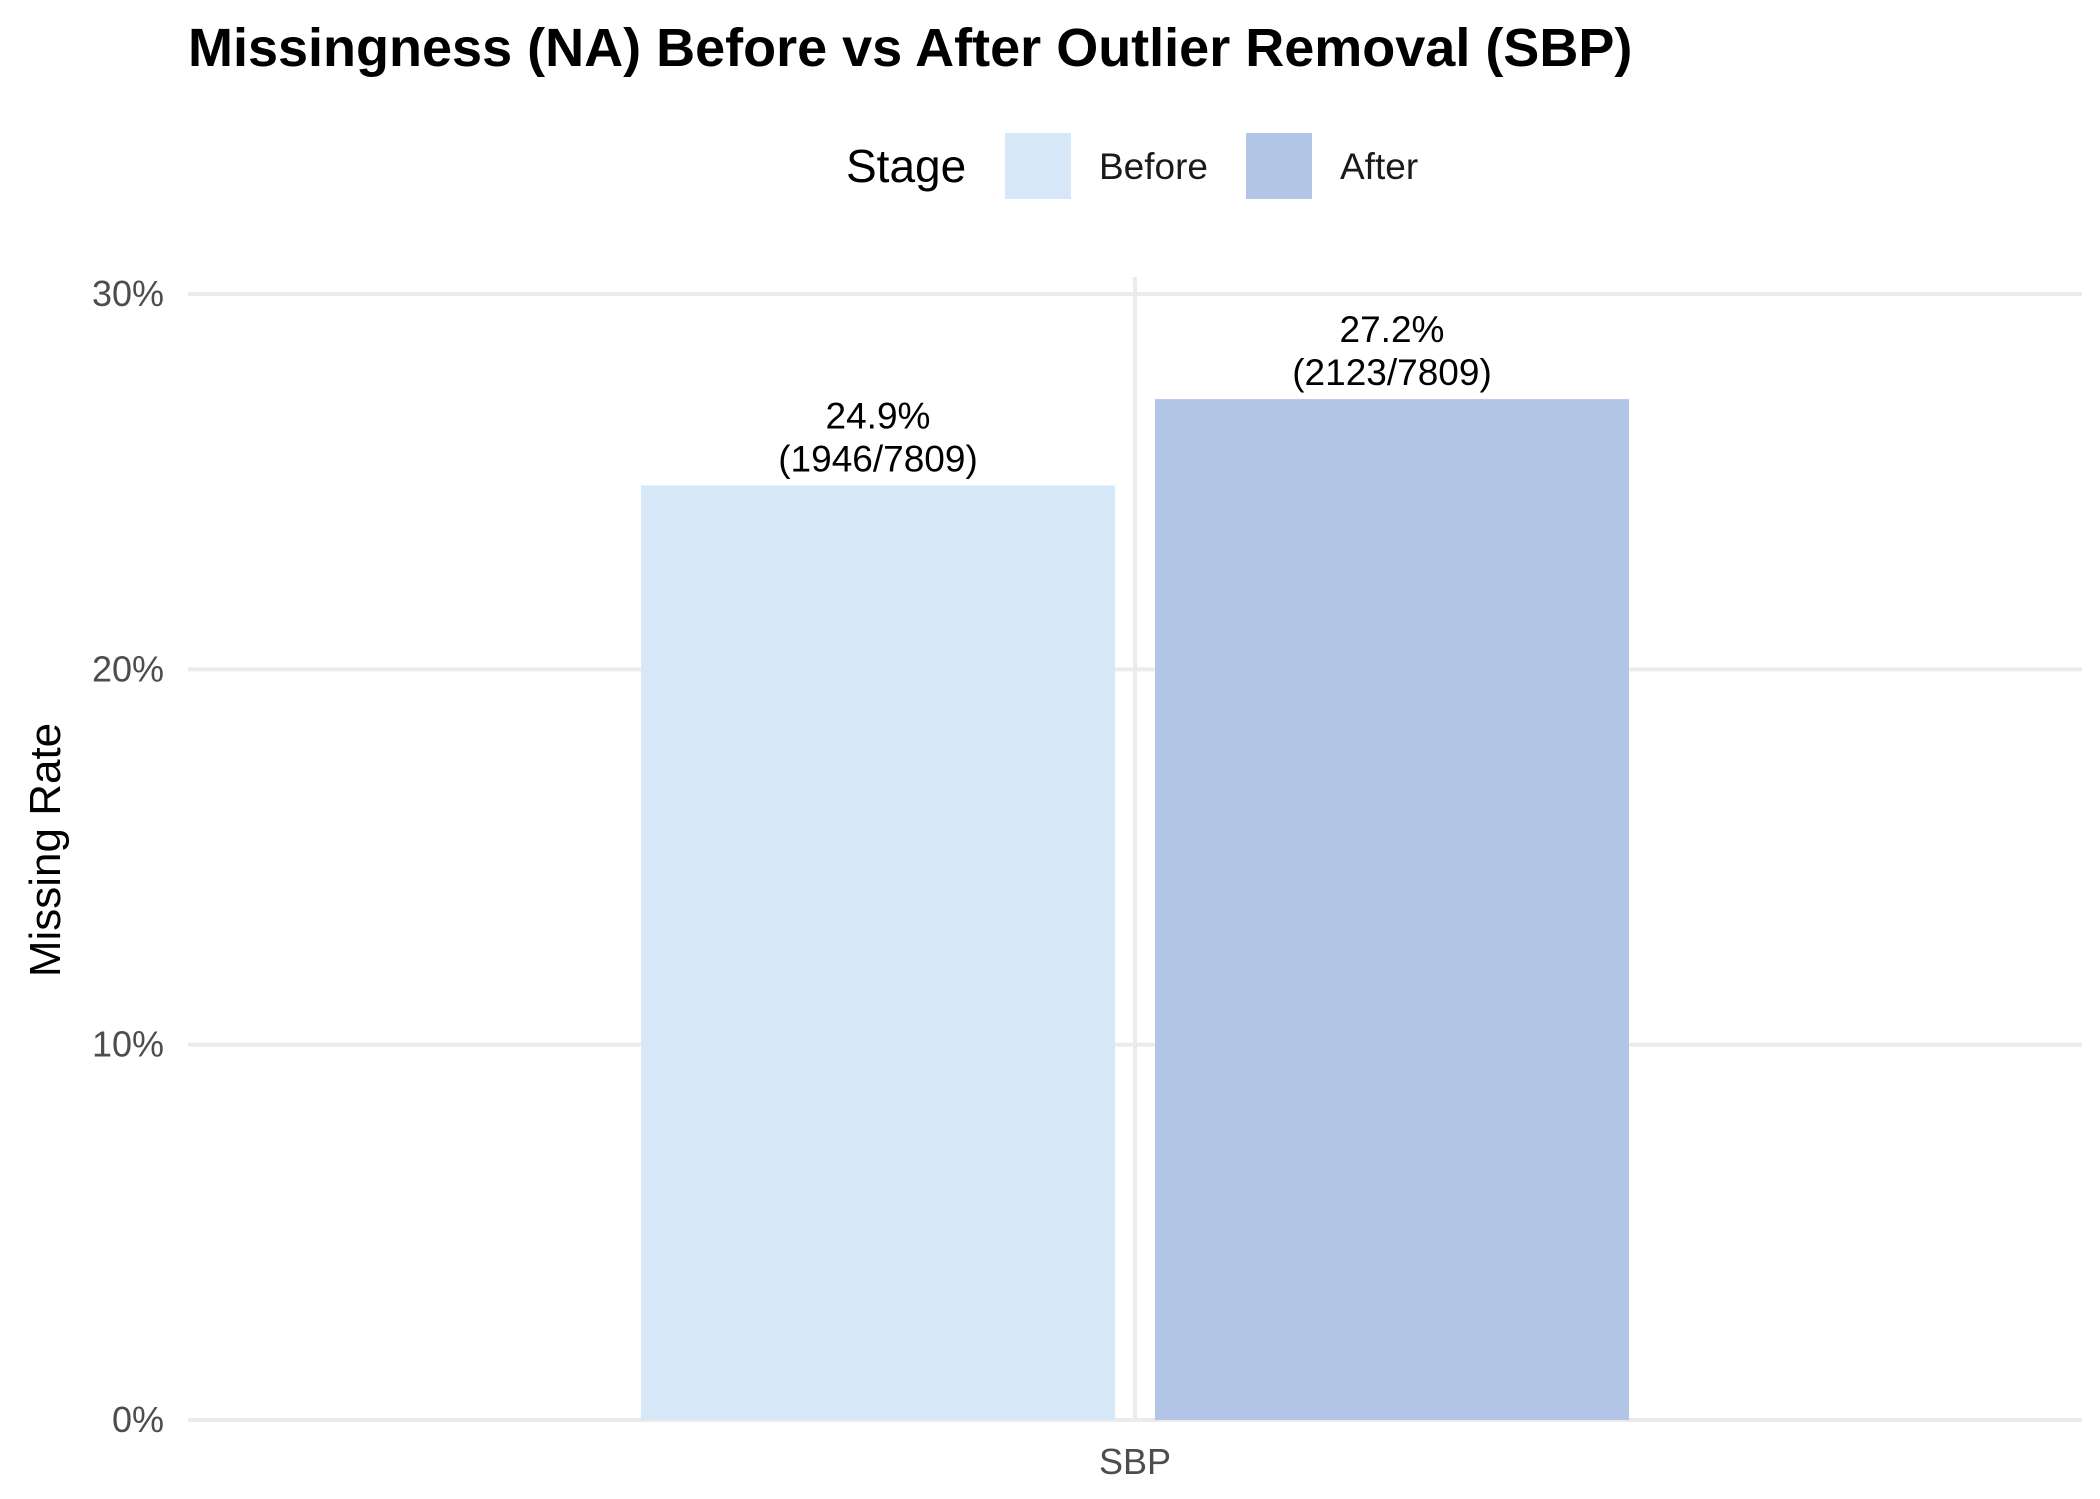  What do you see at coordinates (1392, 372) in the screenshot?
I see `bar-count-label: (2123/7809)` at bounding box center [1392, 372].